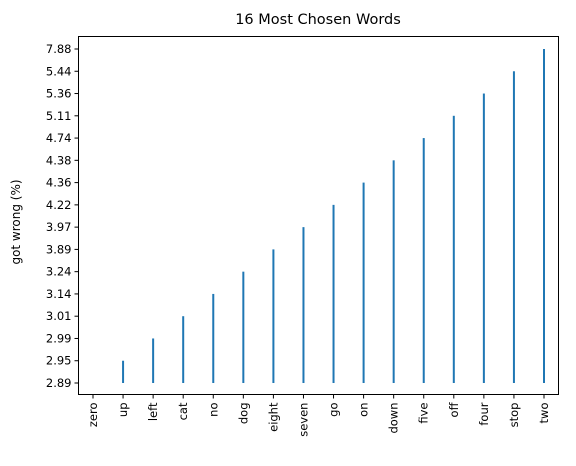 The image size is (576, 466). Describe the element at coordinates (393, 271) in the screenshot. I see `bar-down` at that location.